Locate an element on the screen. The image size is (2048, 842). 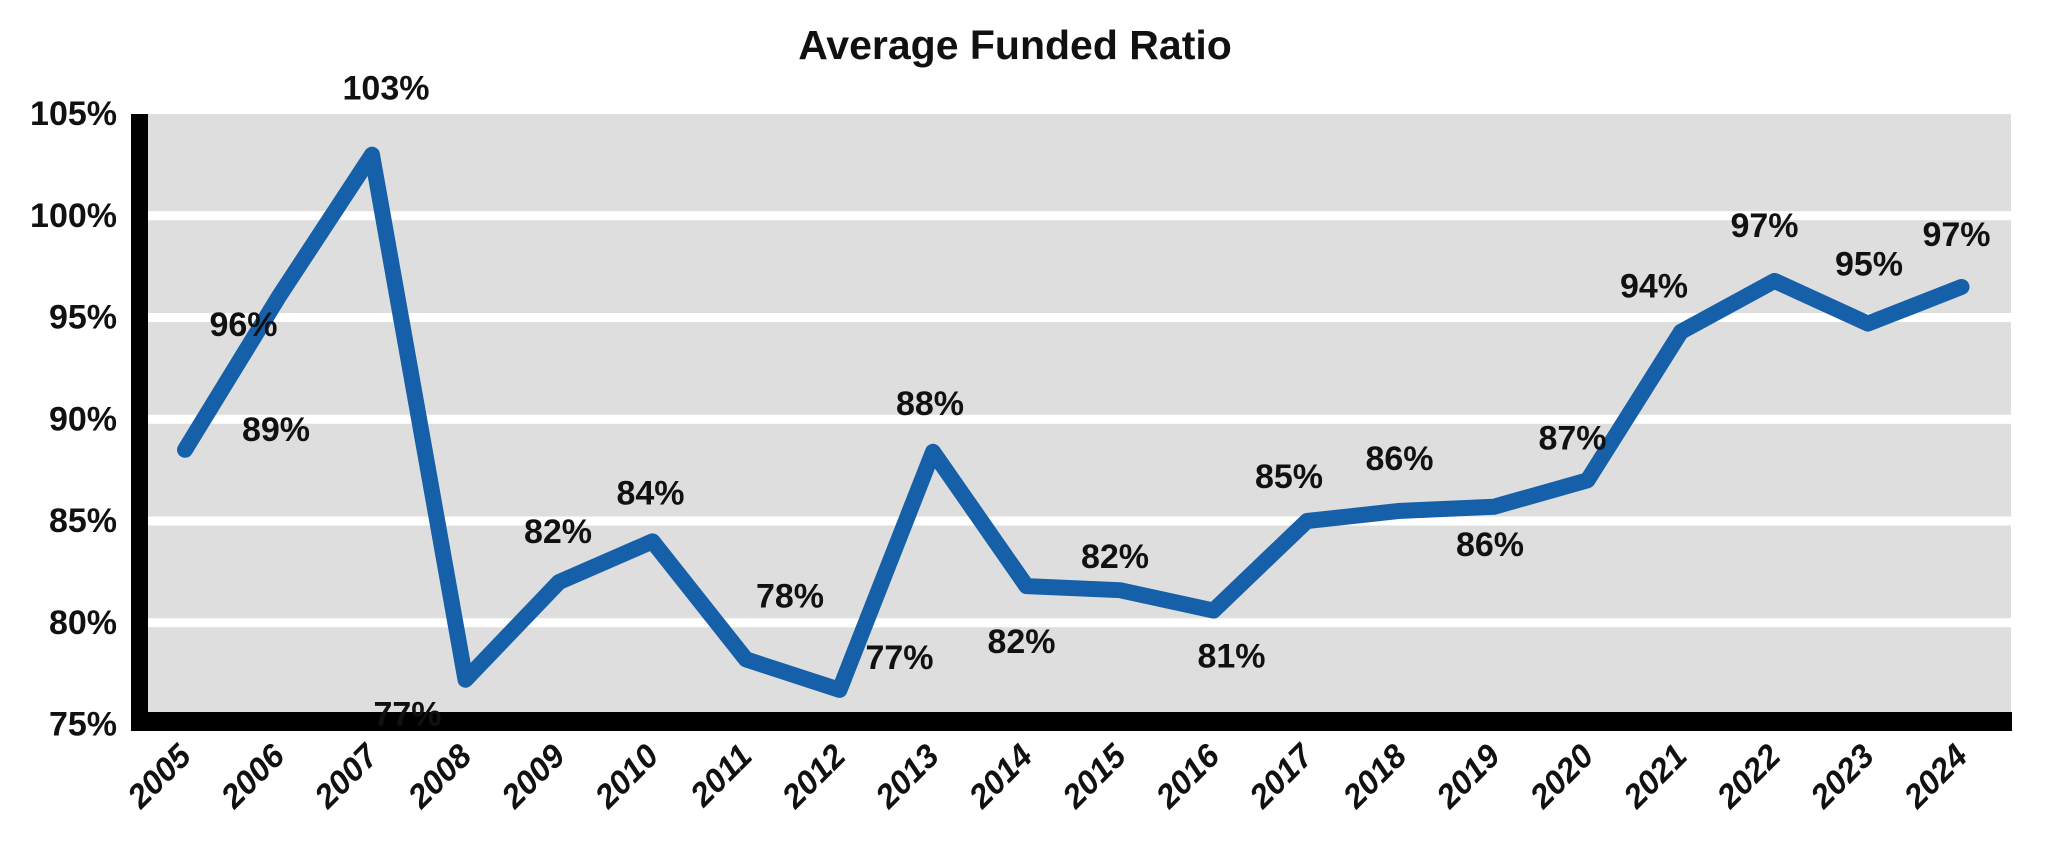
y-tick-label: 100% is located at coordinates (73, 216).